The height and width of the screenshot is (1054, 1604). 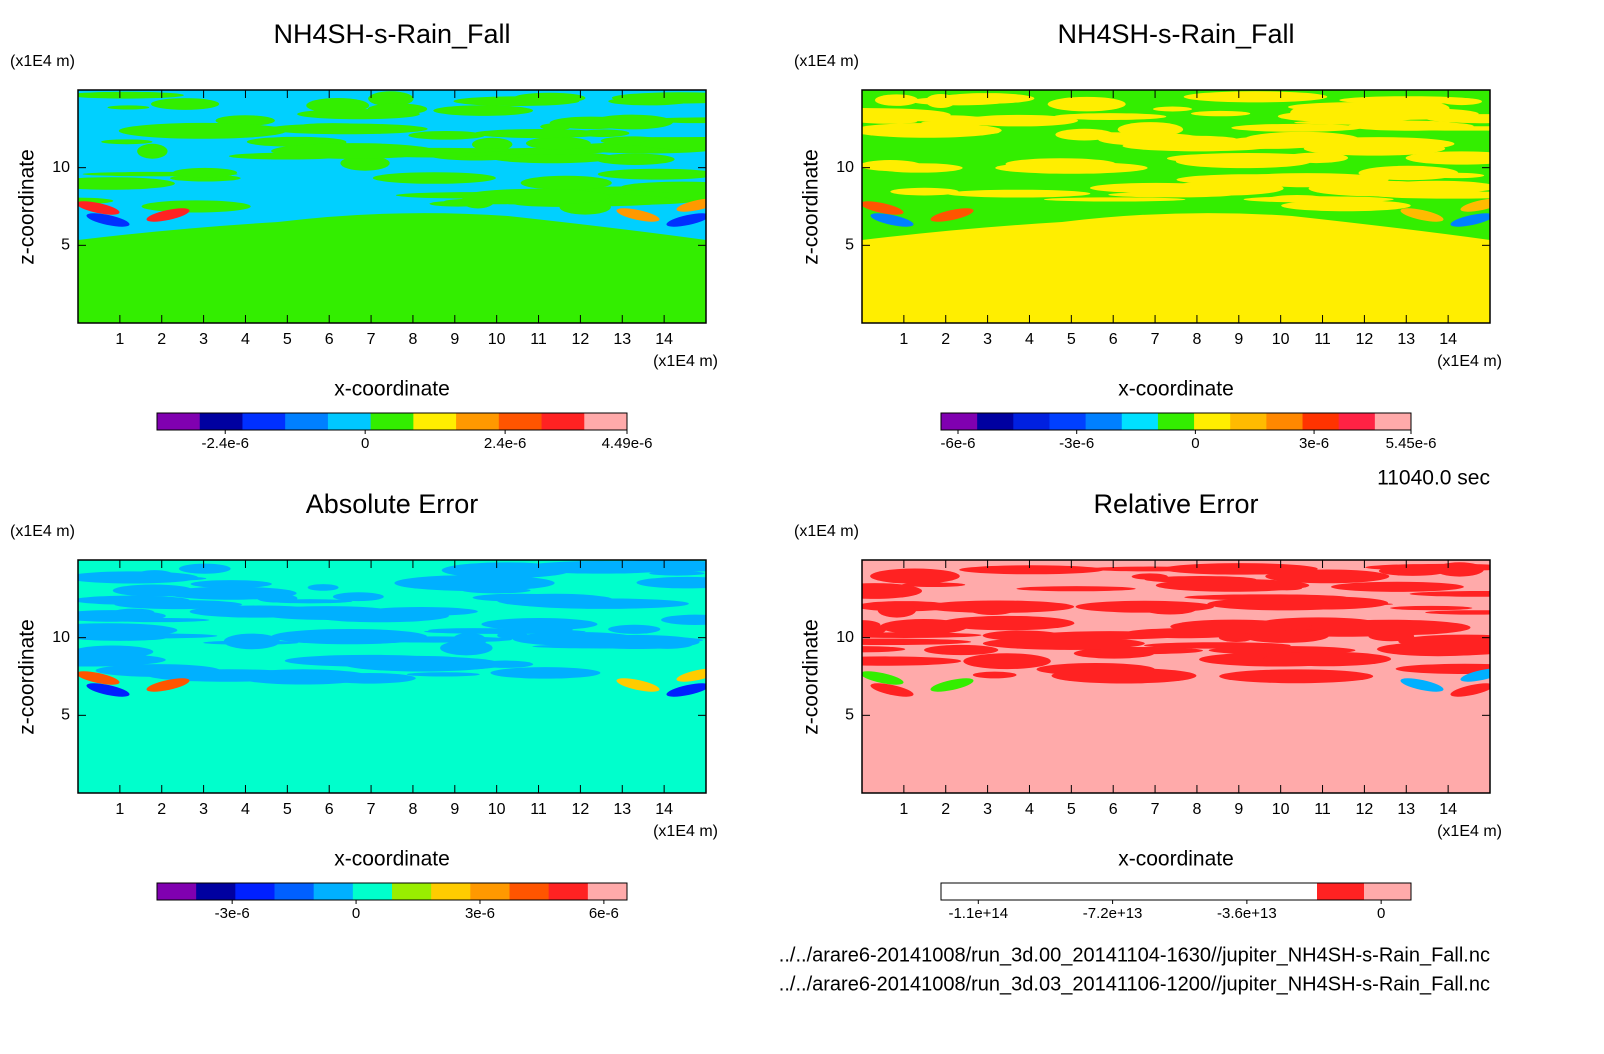 What do you see at coordinates (392, 268) in the screenshot?
I see `field-lower` at bounding box center [392, 268].